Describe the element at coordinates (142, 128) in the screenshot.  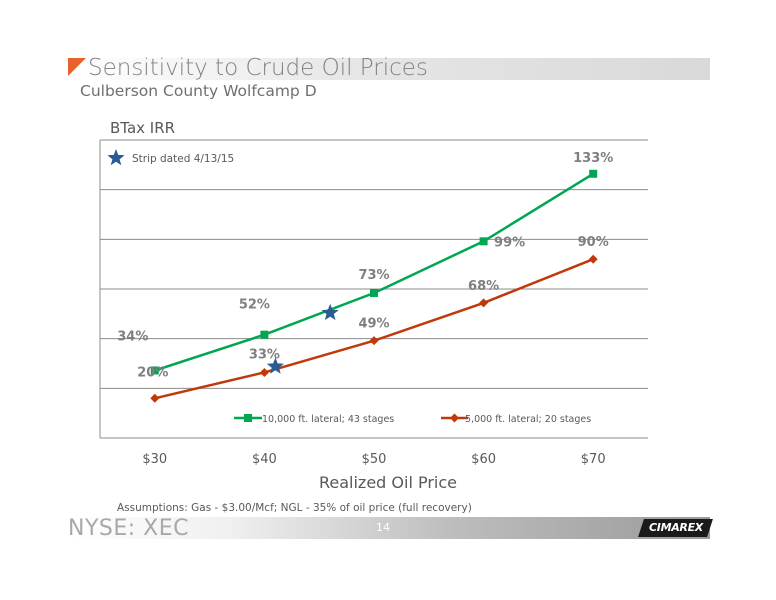
I see `y-axis-label: BTax IRR` at that location.